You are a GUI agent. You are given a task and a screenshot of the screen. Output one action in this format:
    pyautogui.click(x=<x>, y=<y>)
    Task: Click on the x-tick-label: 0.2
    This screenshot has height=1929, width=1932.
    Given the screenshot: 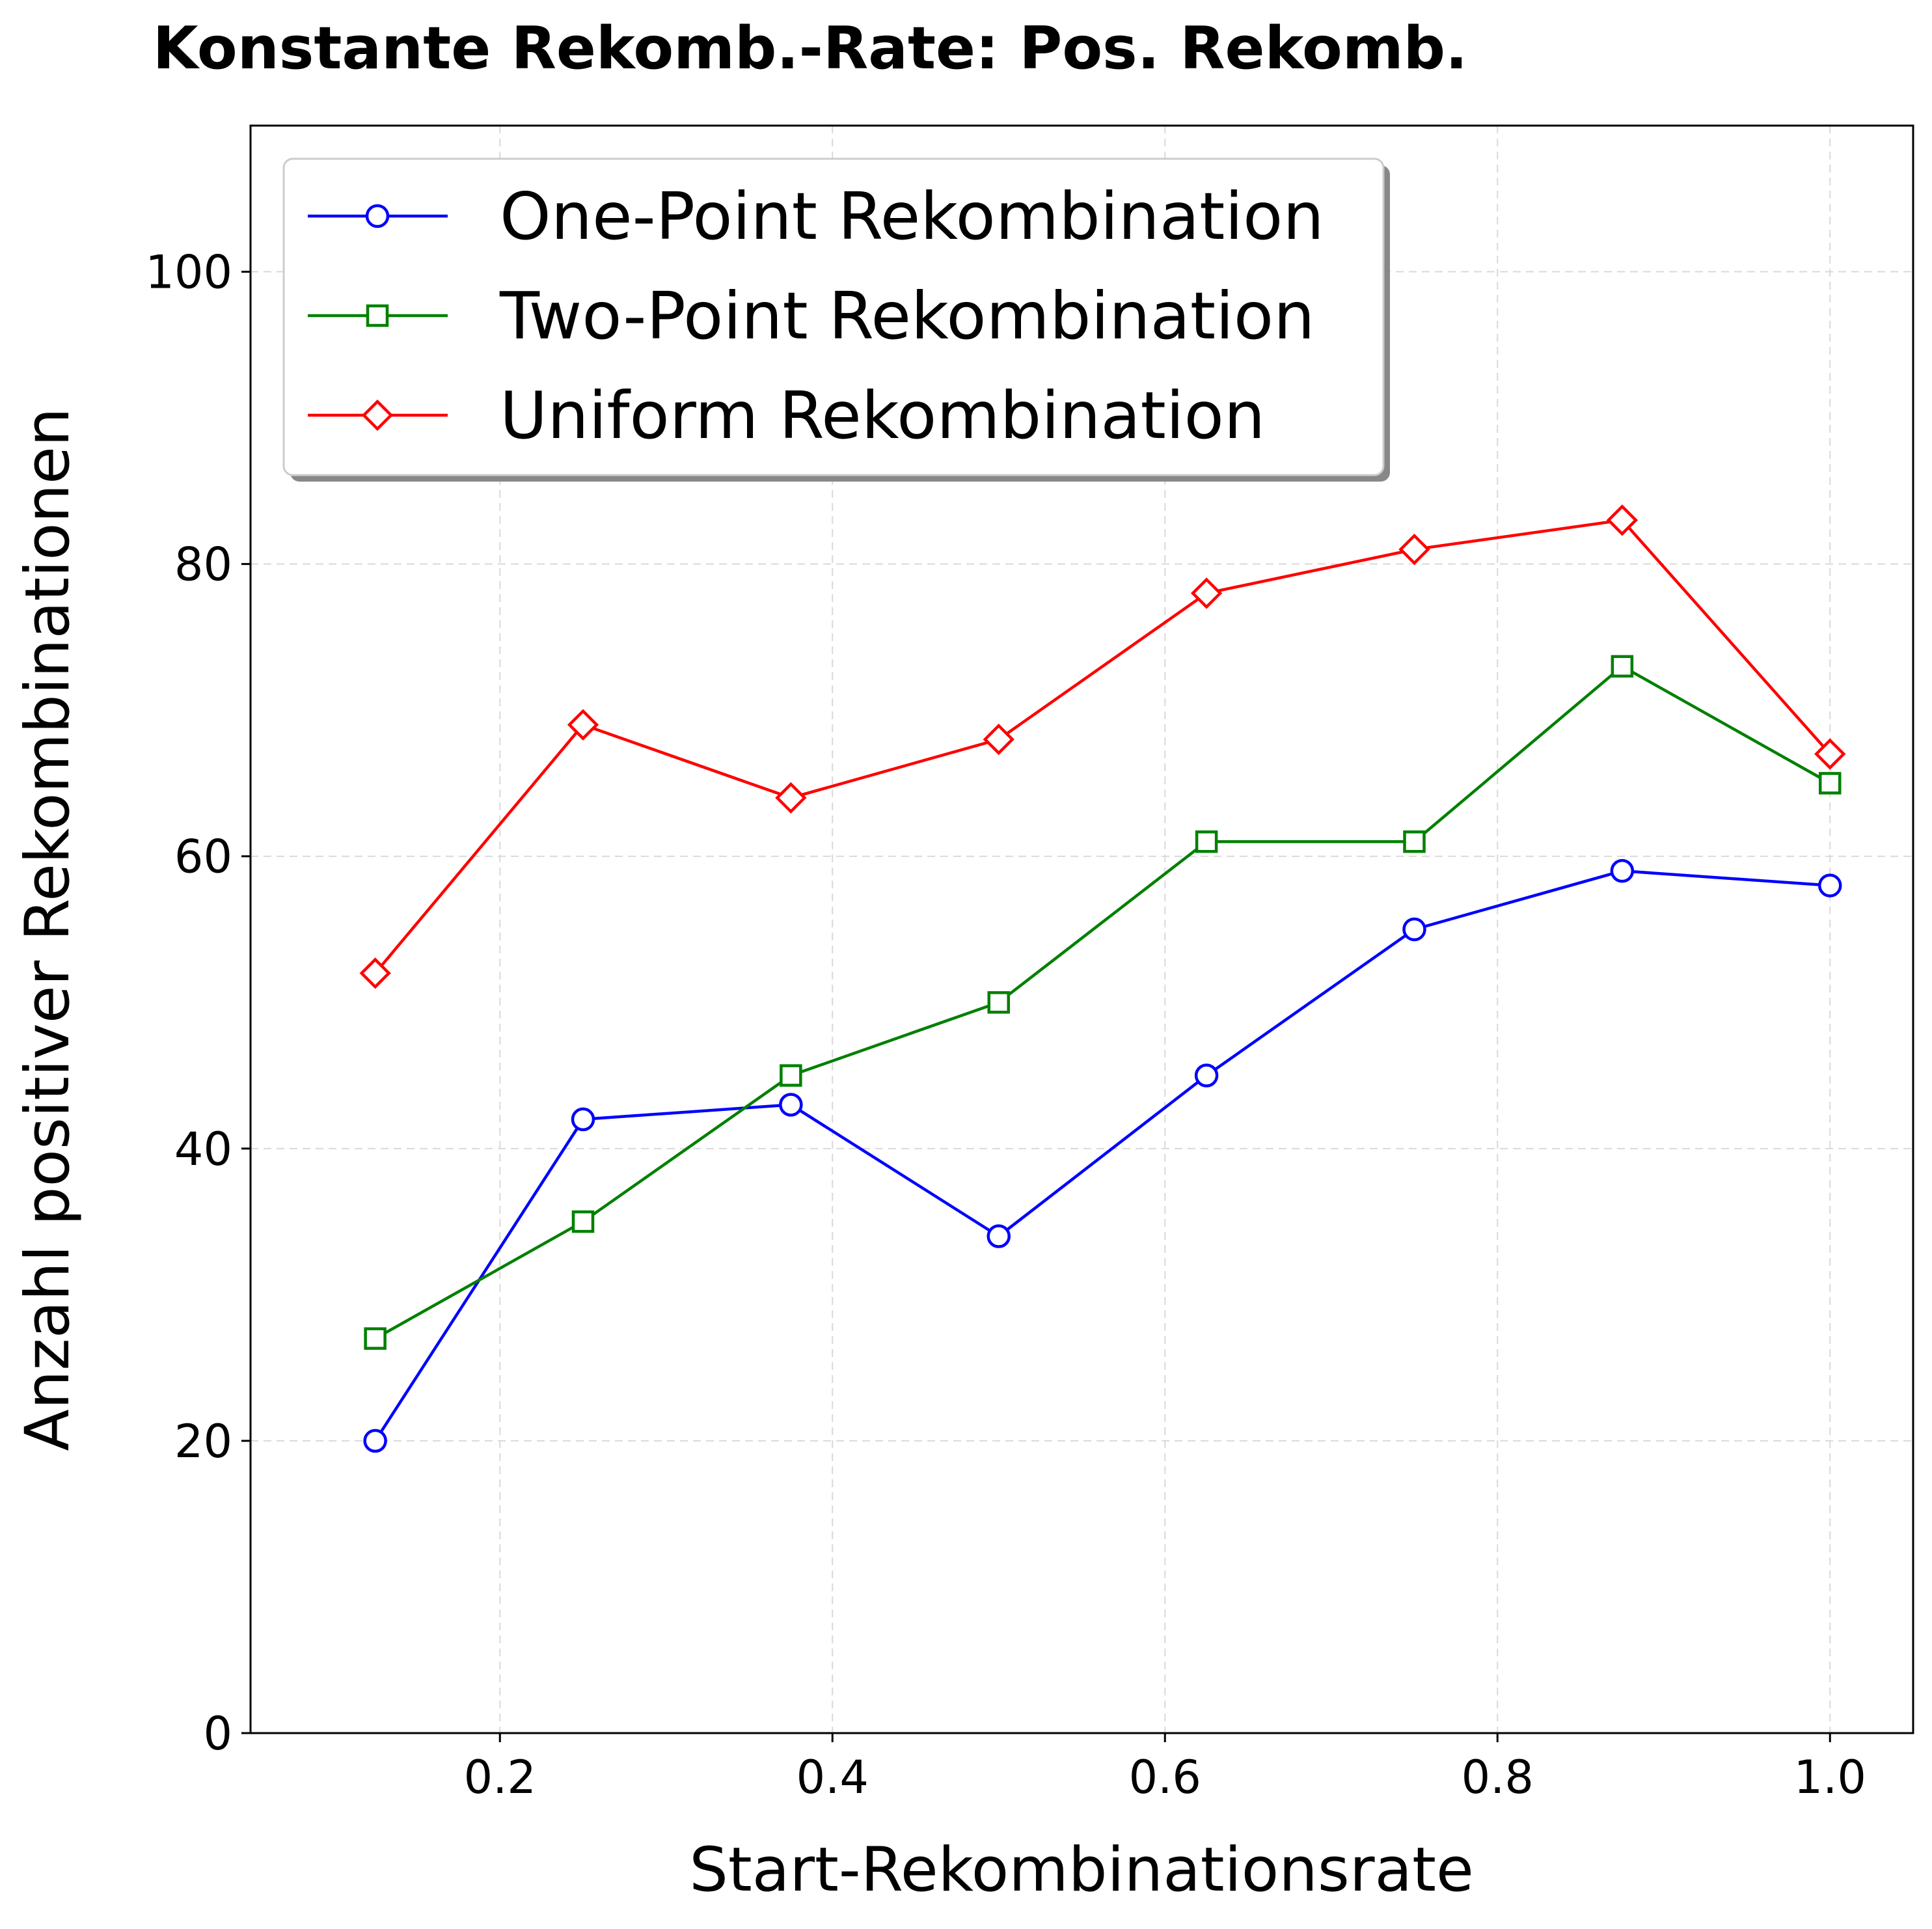 What is the action you would take?
    pyautogui.click(x=500, y=1778)
    